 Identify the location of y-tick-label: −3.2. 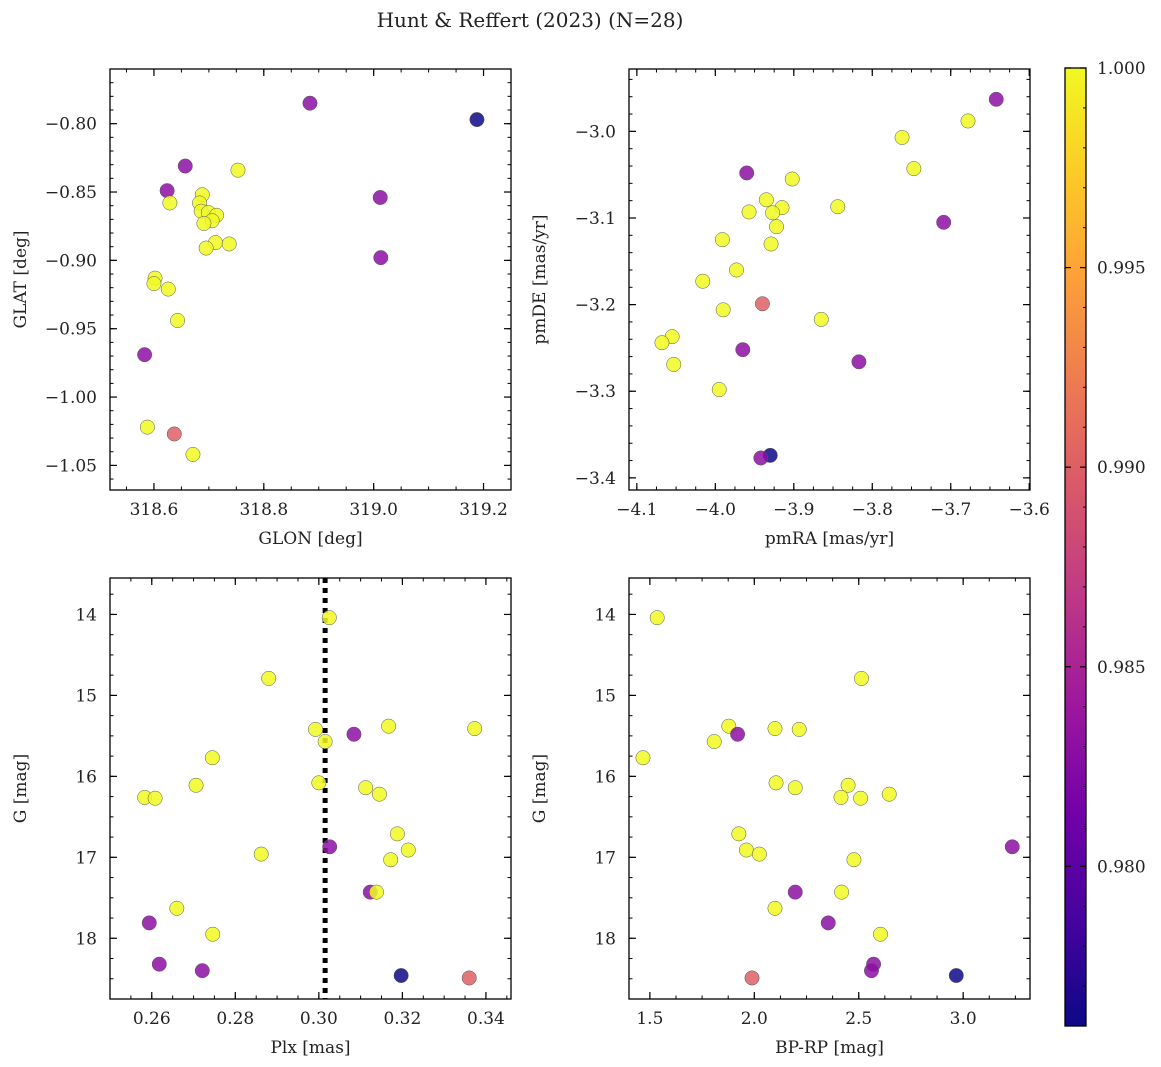
(595, 306).